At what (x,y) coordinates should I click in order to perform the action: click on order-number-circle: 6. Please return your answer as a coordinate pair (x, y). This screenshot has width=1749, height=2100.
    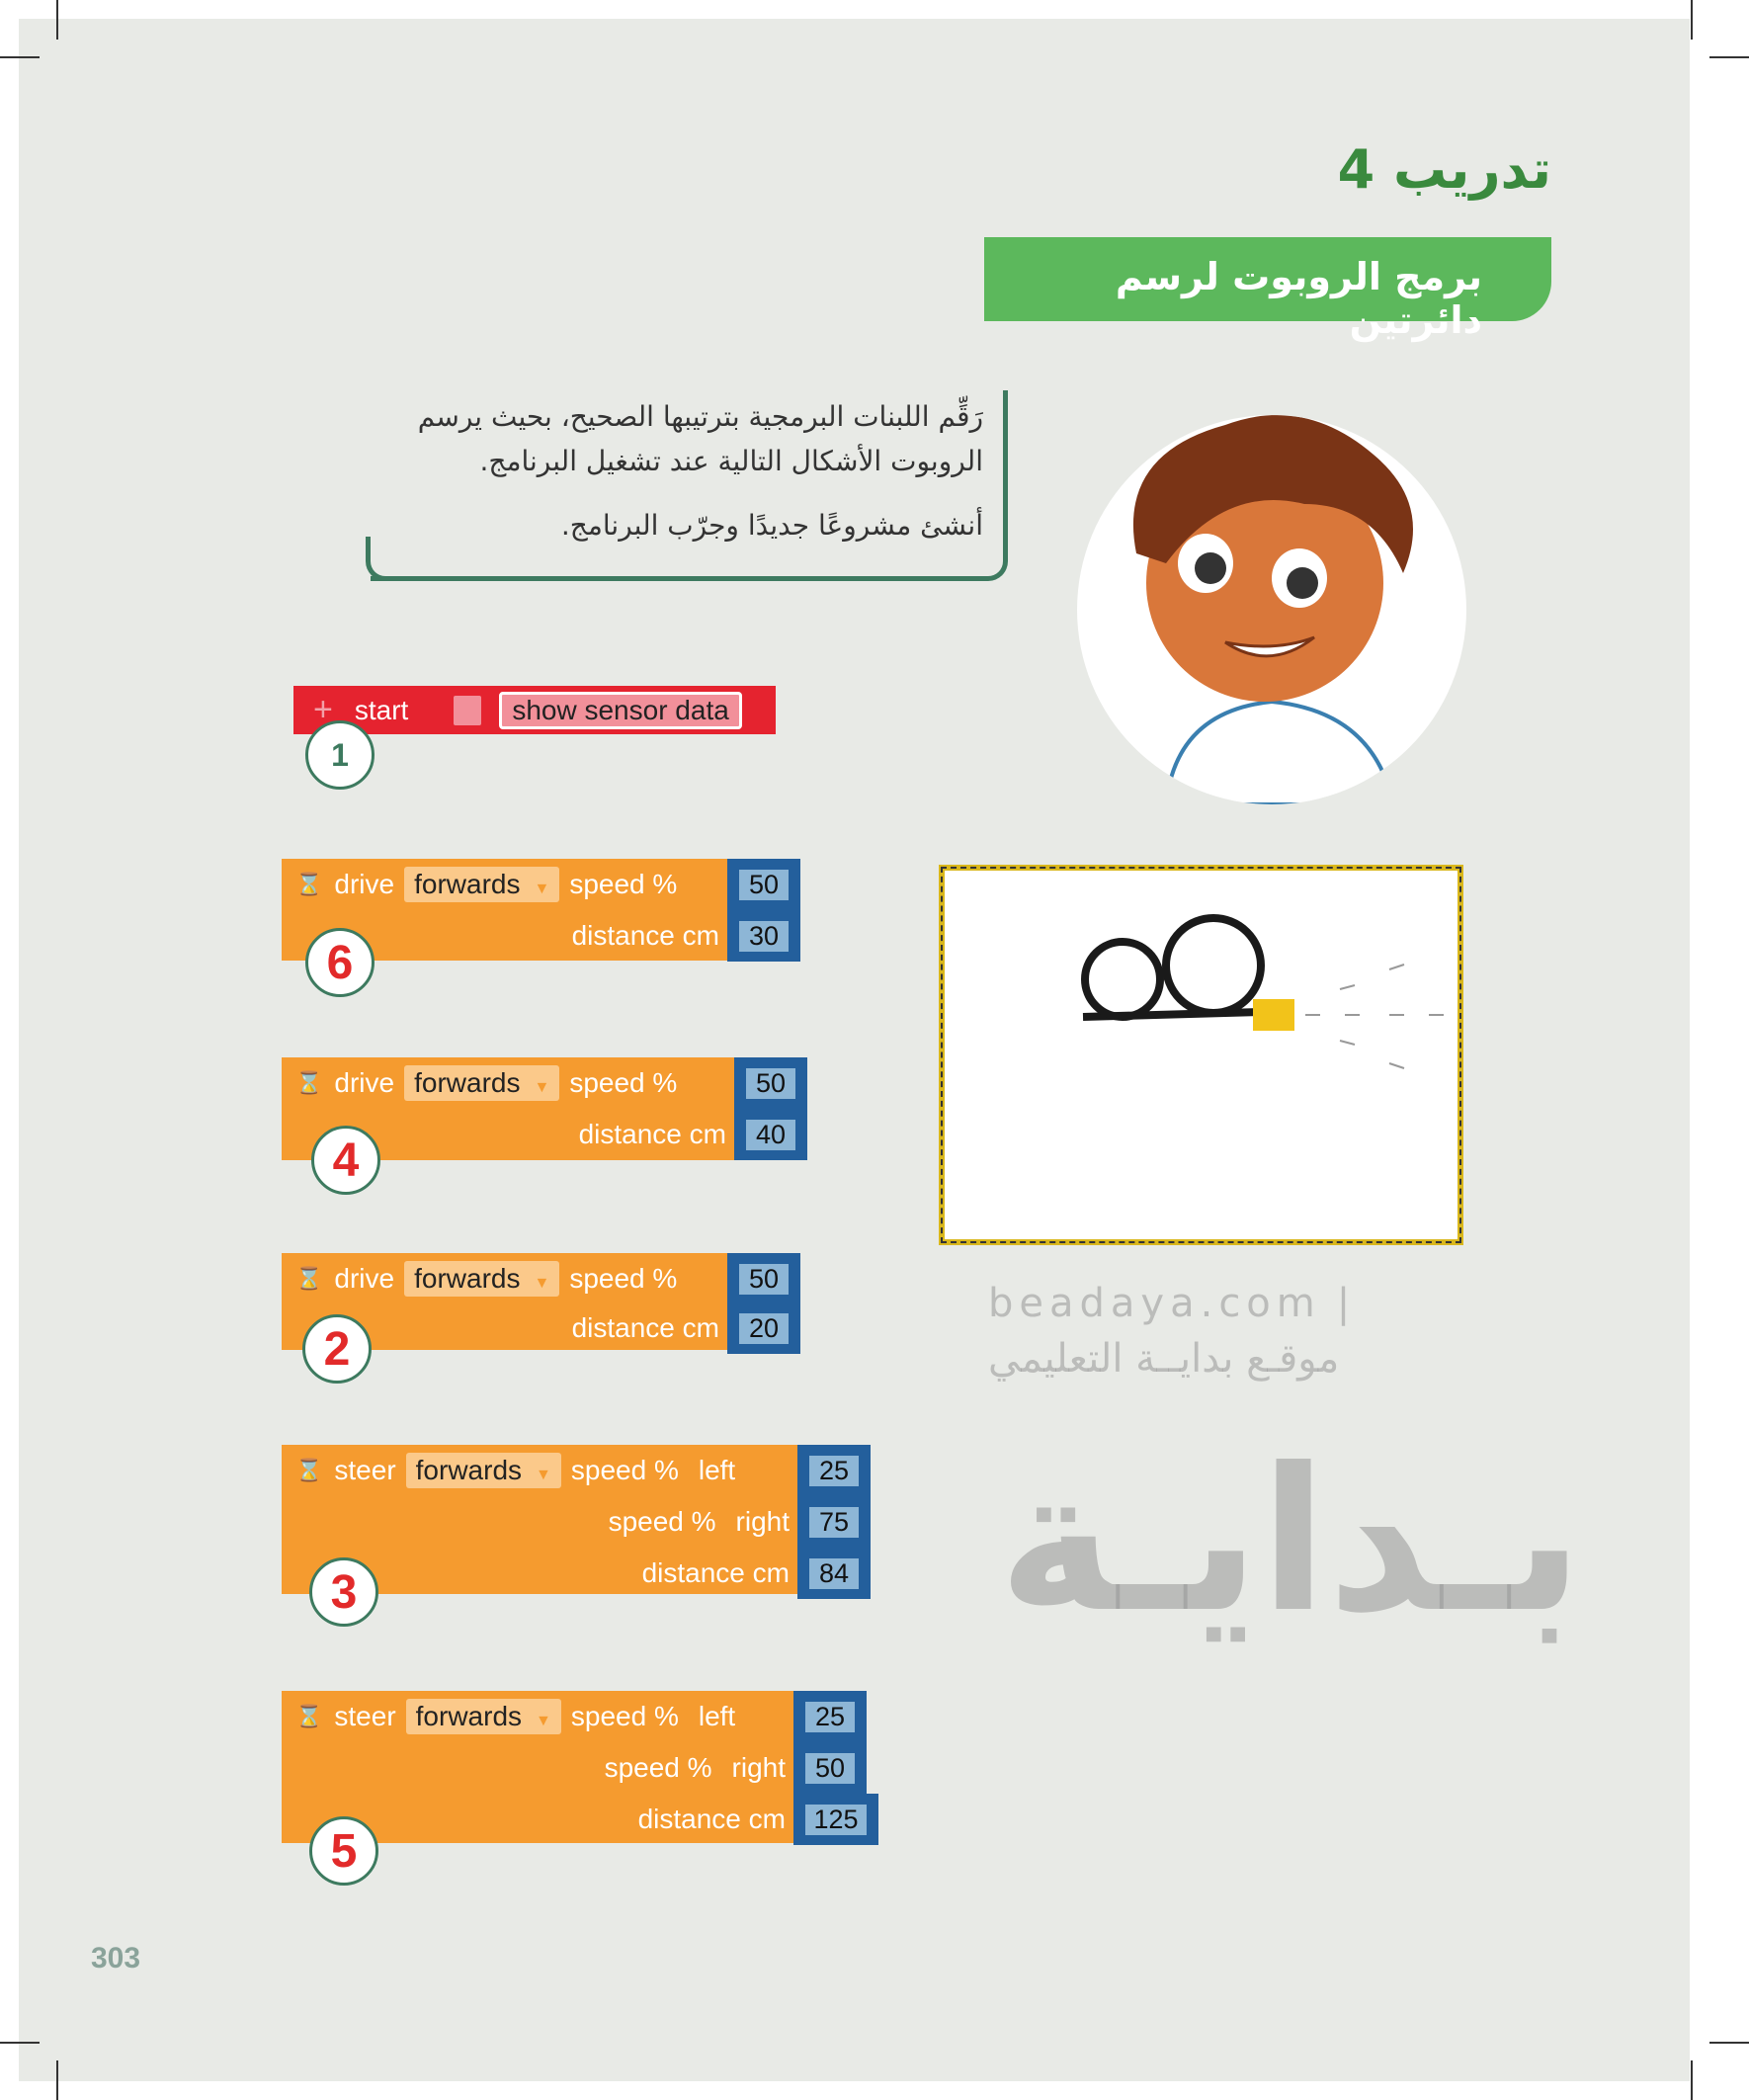
    Looking at the image, I should click on (340, 962).